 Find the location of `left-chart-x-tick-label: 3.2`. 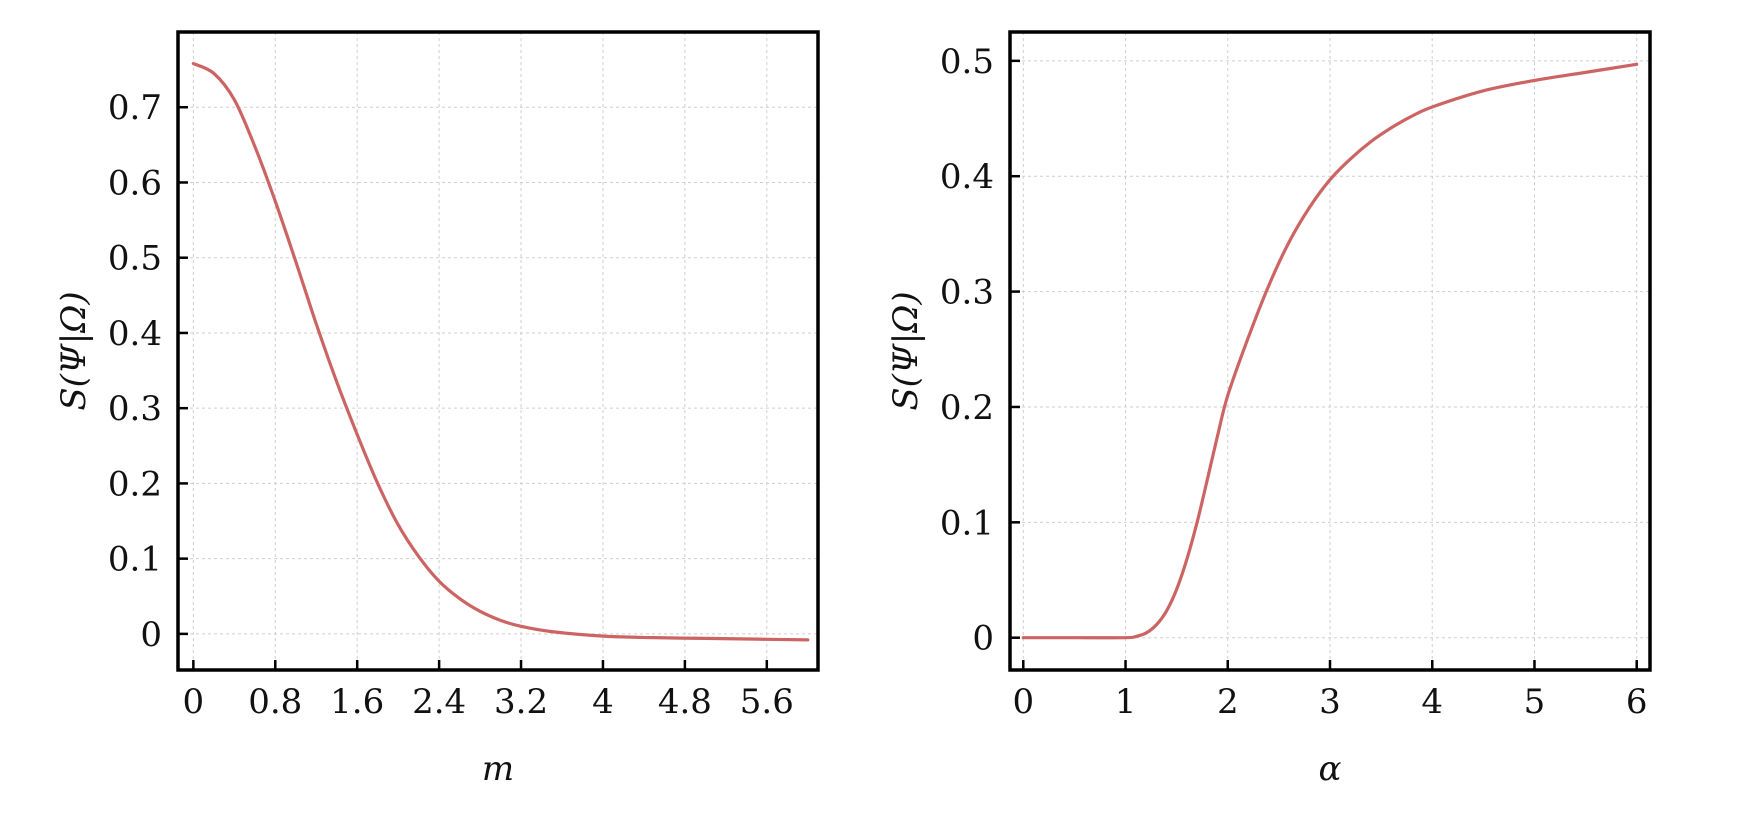

left-chart-x-tick-label: 3.2 is located at coordinates (521, 702).